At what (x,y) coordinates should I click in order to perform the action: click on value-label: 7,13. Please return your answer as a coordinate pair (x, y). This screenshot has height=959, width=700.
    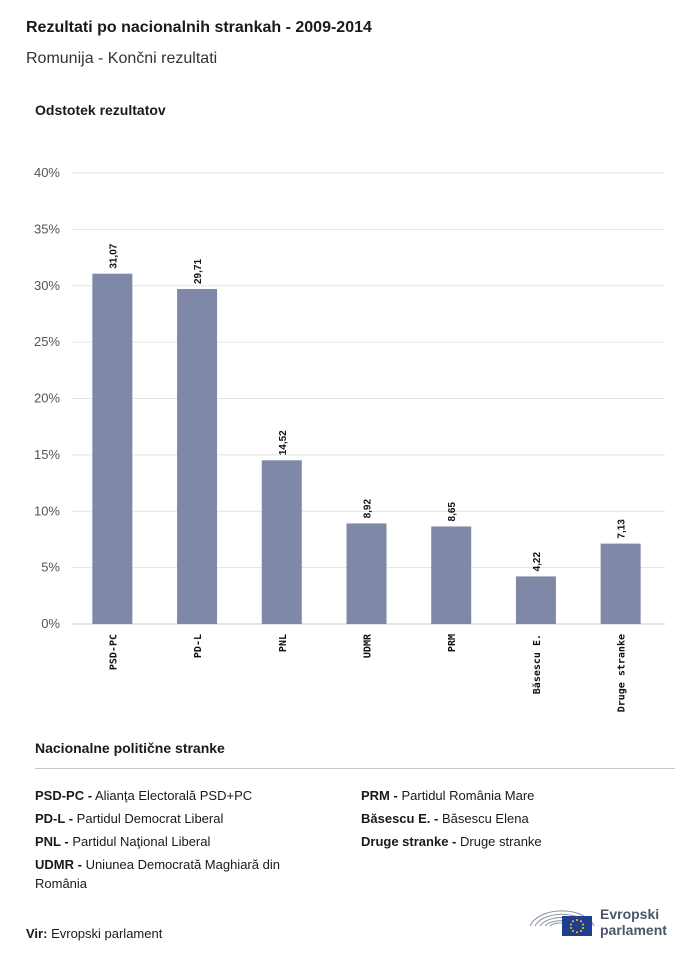
    Looking at the image, I should click on (622, 529).